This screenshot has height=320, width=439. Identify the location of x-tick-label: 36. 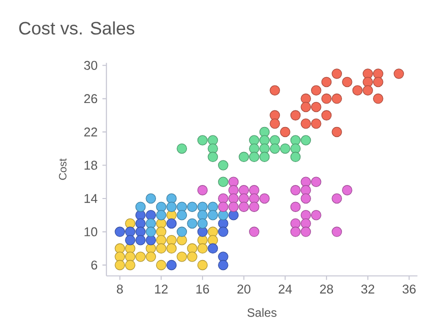
(409, 289).